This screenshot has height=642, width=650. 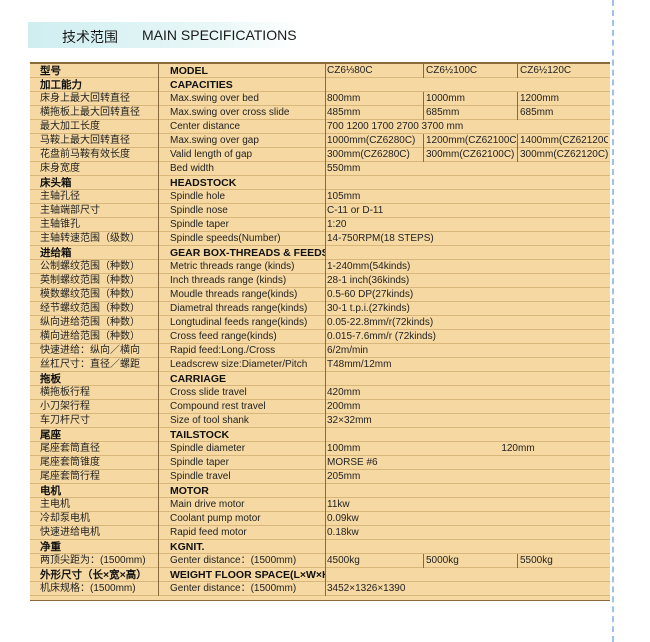 What do you see at coordinates (344, 406) in the screenshot?
I see `value: 200mm` at bounding box center [344, 406].